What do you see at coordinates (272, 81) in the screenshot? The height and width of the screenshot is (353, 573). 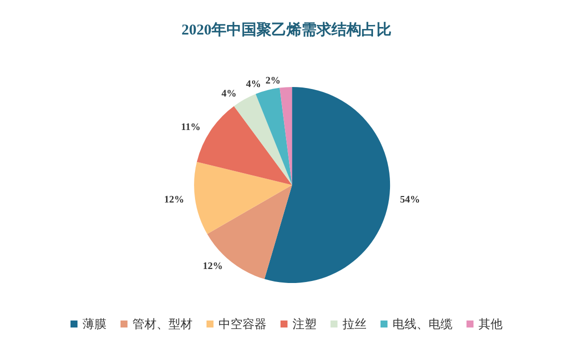 I see `data-label: 2%` at bounding box center [272, 81].